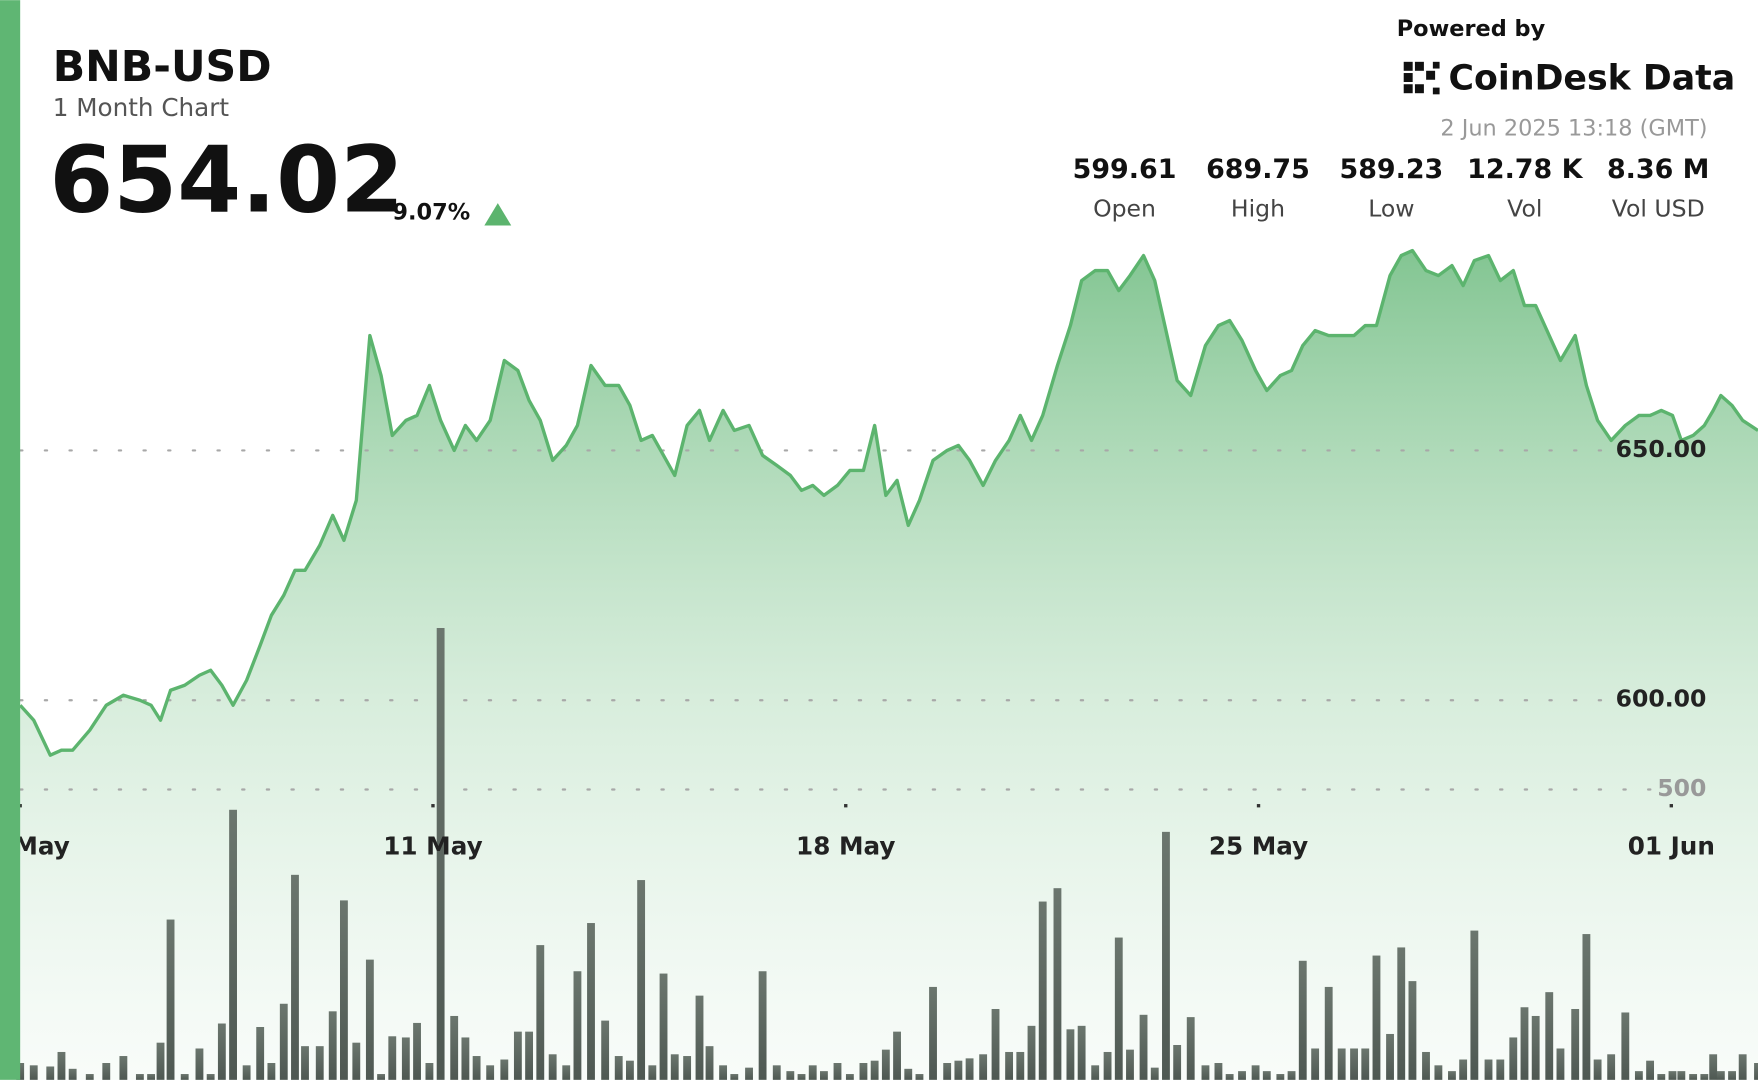 The height and width of the screenshot is (1080, 1758). I want to click on stat-value: 12.78 K, so click(1525, 169).